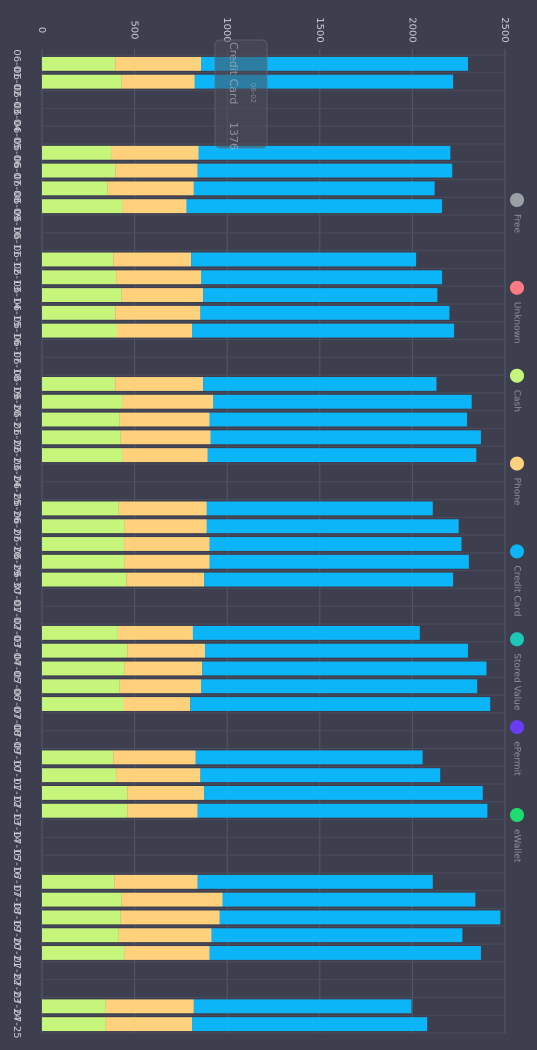 Image resolution: width=537 pixels, height=1050 pixels. I want to click on legend-label: Phone, so click(517, 492).